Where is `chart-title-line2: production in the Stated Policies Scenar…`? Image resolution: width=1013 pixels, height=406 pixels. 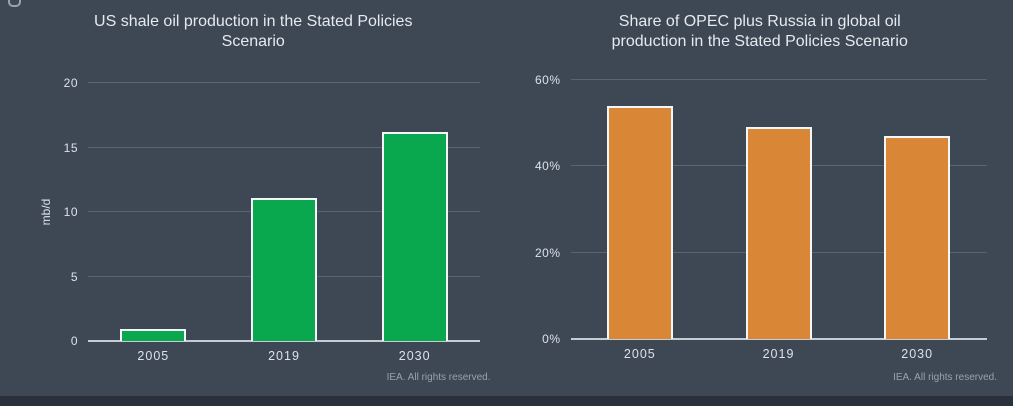 chart-title-line2: production in the Stated Policies Scenar… is located at coordinates (759, 41).